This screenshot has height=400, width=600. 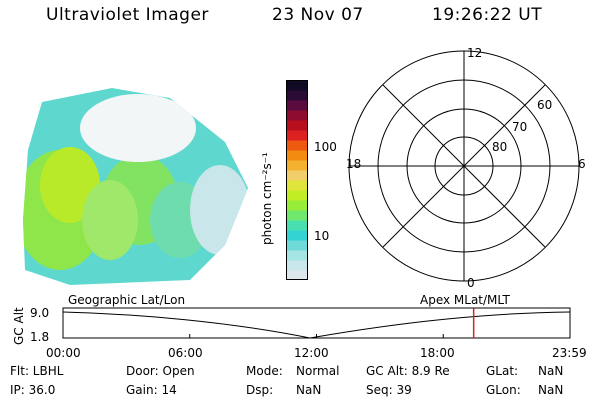 I want to click on timeline-frame, so click(x=316, y=323).